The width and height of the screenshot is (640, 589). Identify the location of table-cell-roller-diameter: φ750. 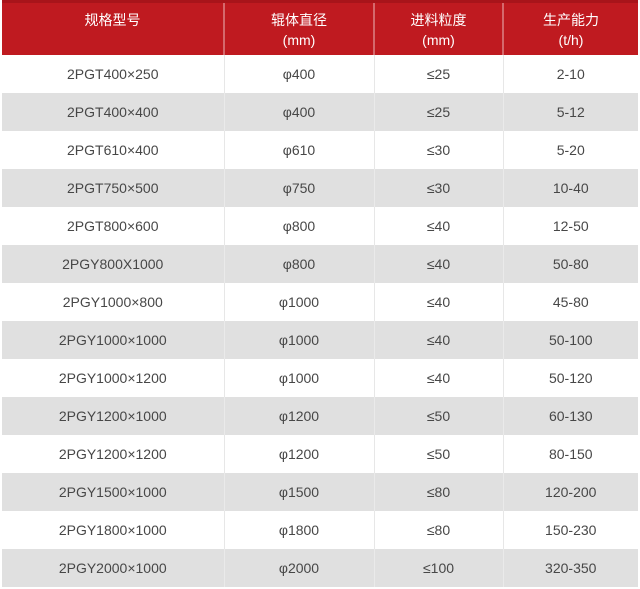
(299, 188).